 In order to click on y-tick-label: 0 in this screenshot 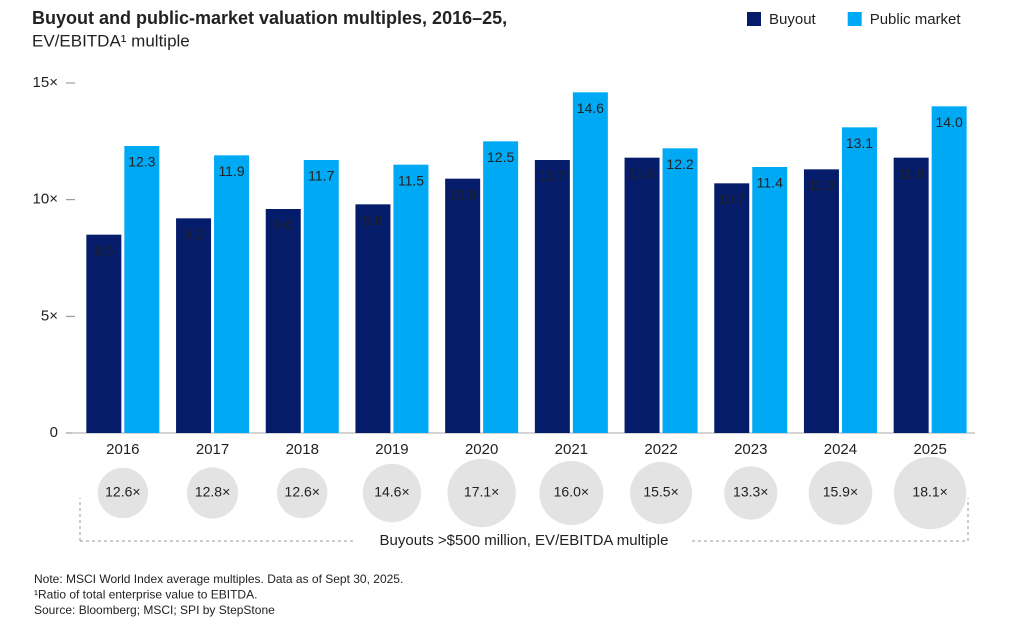, I will do `click(54, 432)`.